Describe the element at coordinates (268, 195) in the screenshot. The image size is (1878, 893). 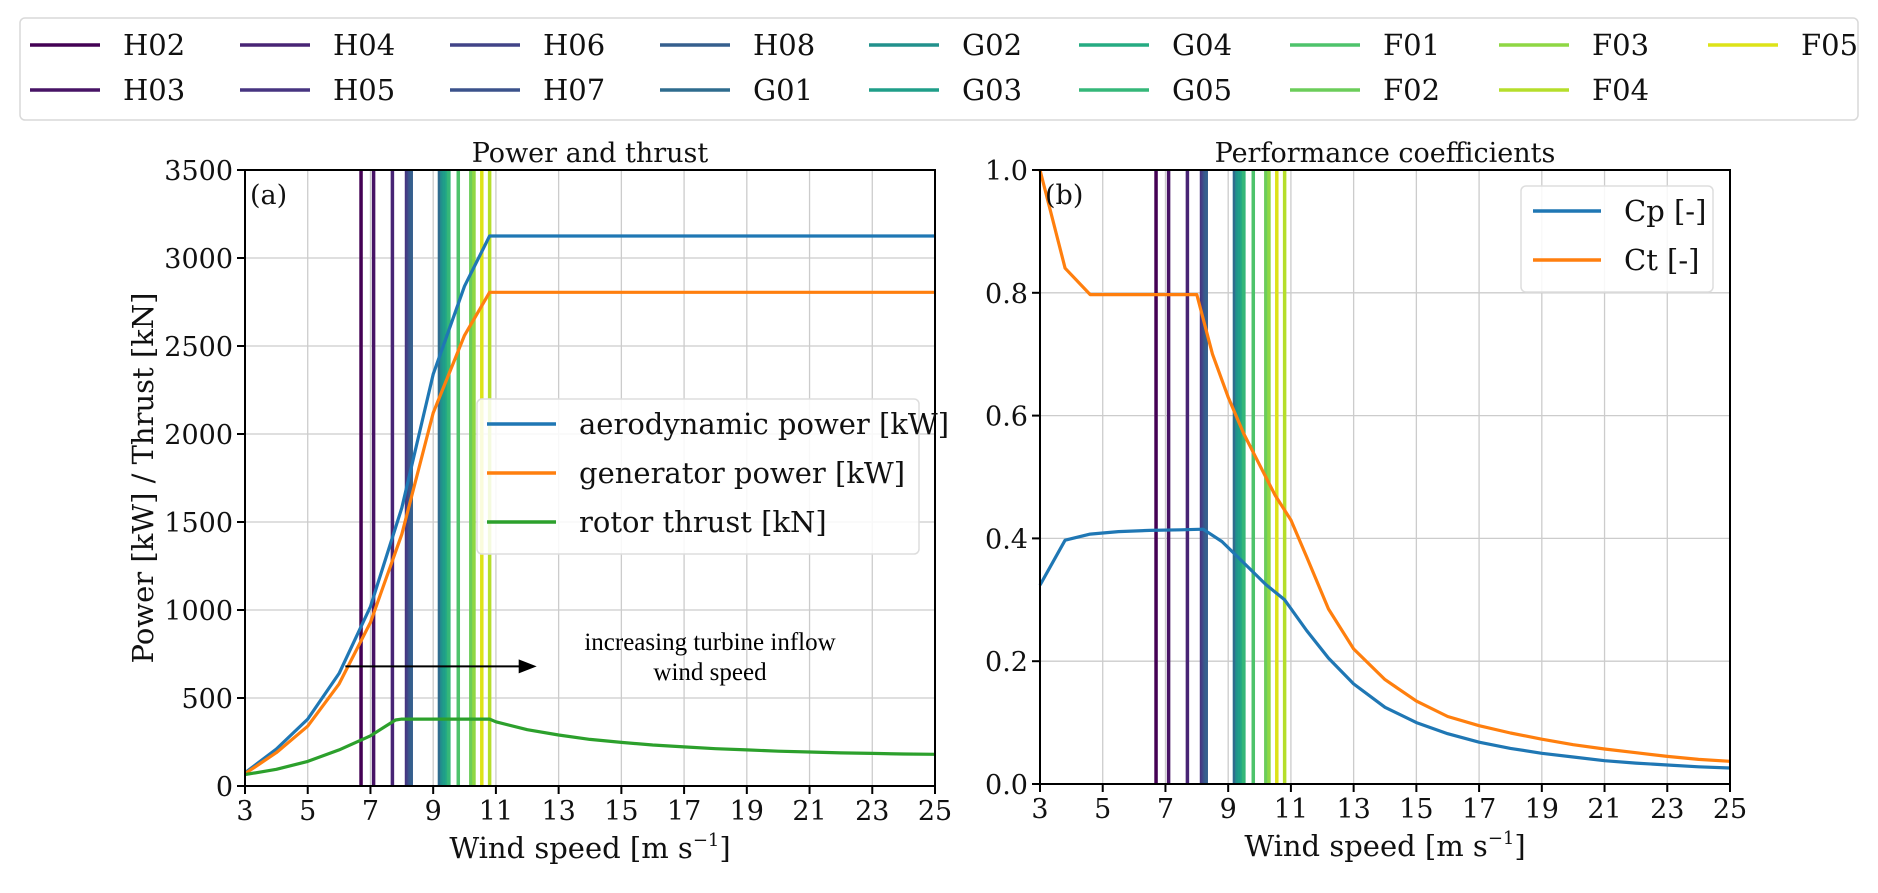
I see `panel-tag: (a)` at that location.